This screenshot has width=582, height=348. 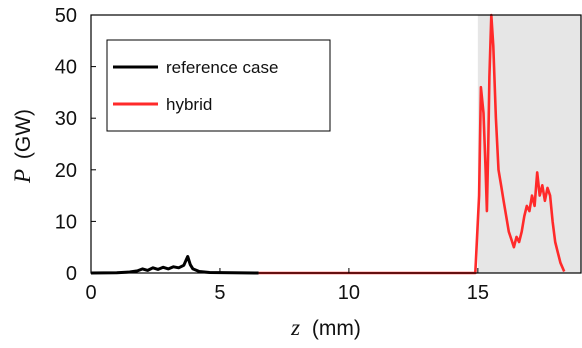 What do you see at coordinates (189, 104) in the screenshot?
I see `legend-label-hybrid: hybrid` at bounding box center [189, 104].